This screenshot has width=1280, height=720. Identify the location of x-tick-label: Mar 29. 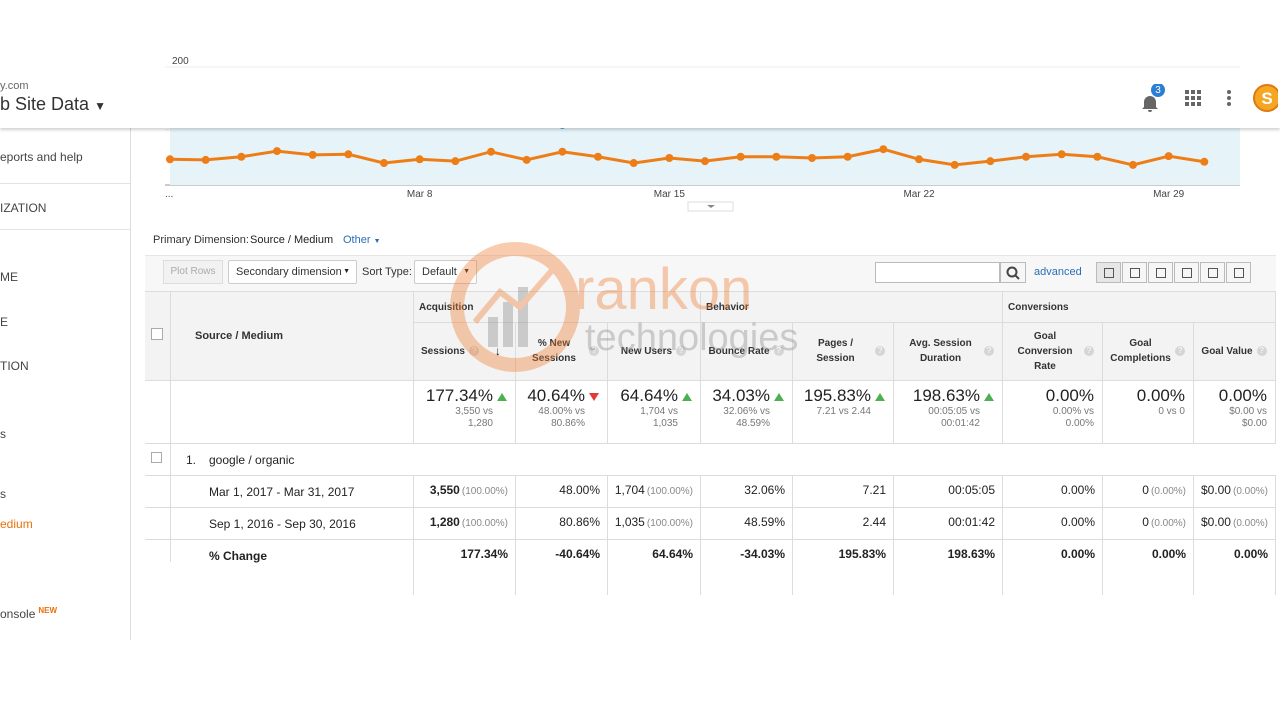
(1169, 194).